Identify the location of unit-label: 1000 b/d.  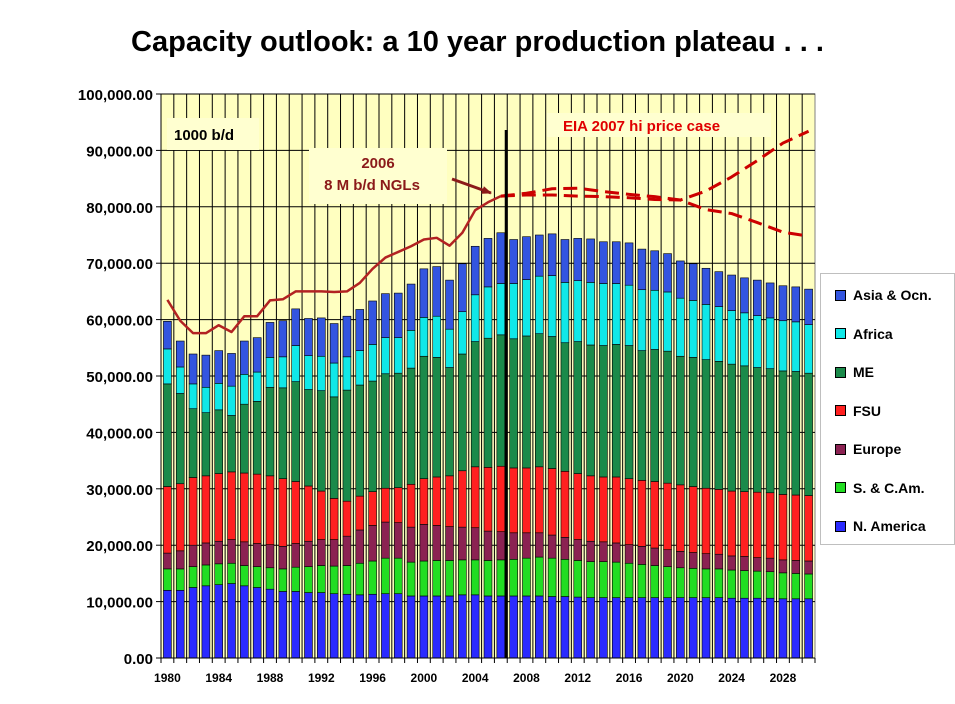
(204, 135).